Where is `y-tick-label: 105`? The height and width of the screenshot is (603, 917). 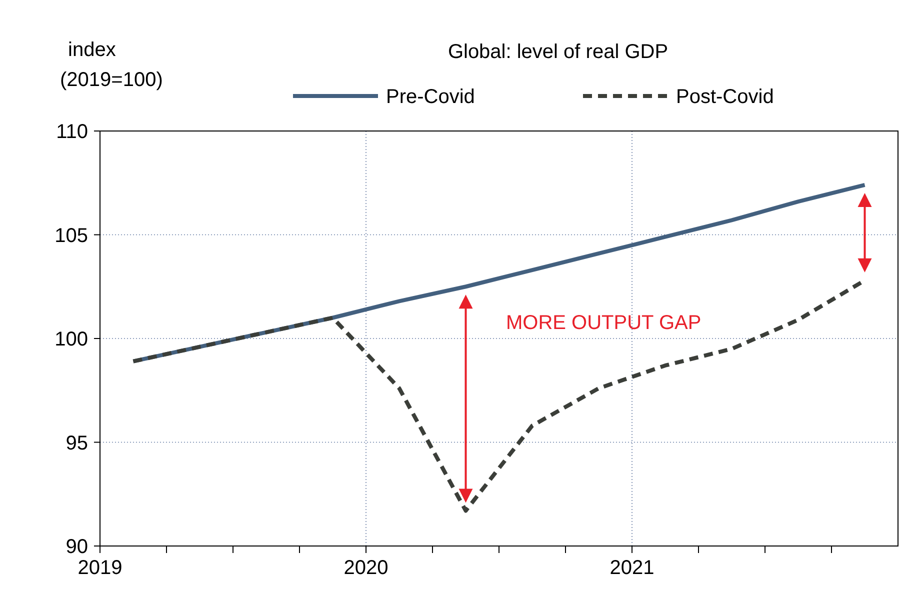
y-tick-label: 105 is located at coordinates (71, 235).